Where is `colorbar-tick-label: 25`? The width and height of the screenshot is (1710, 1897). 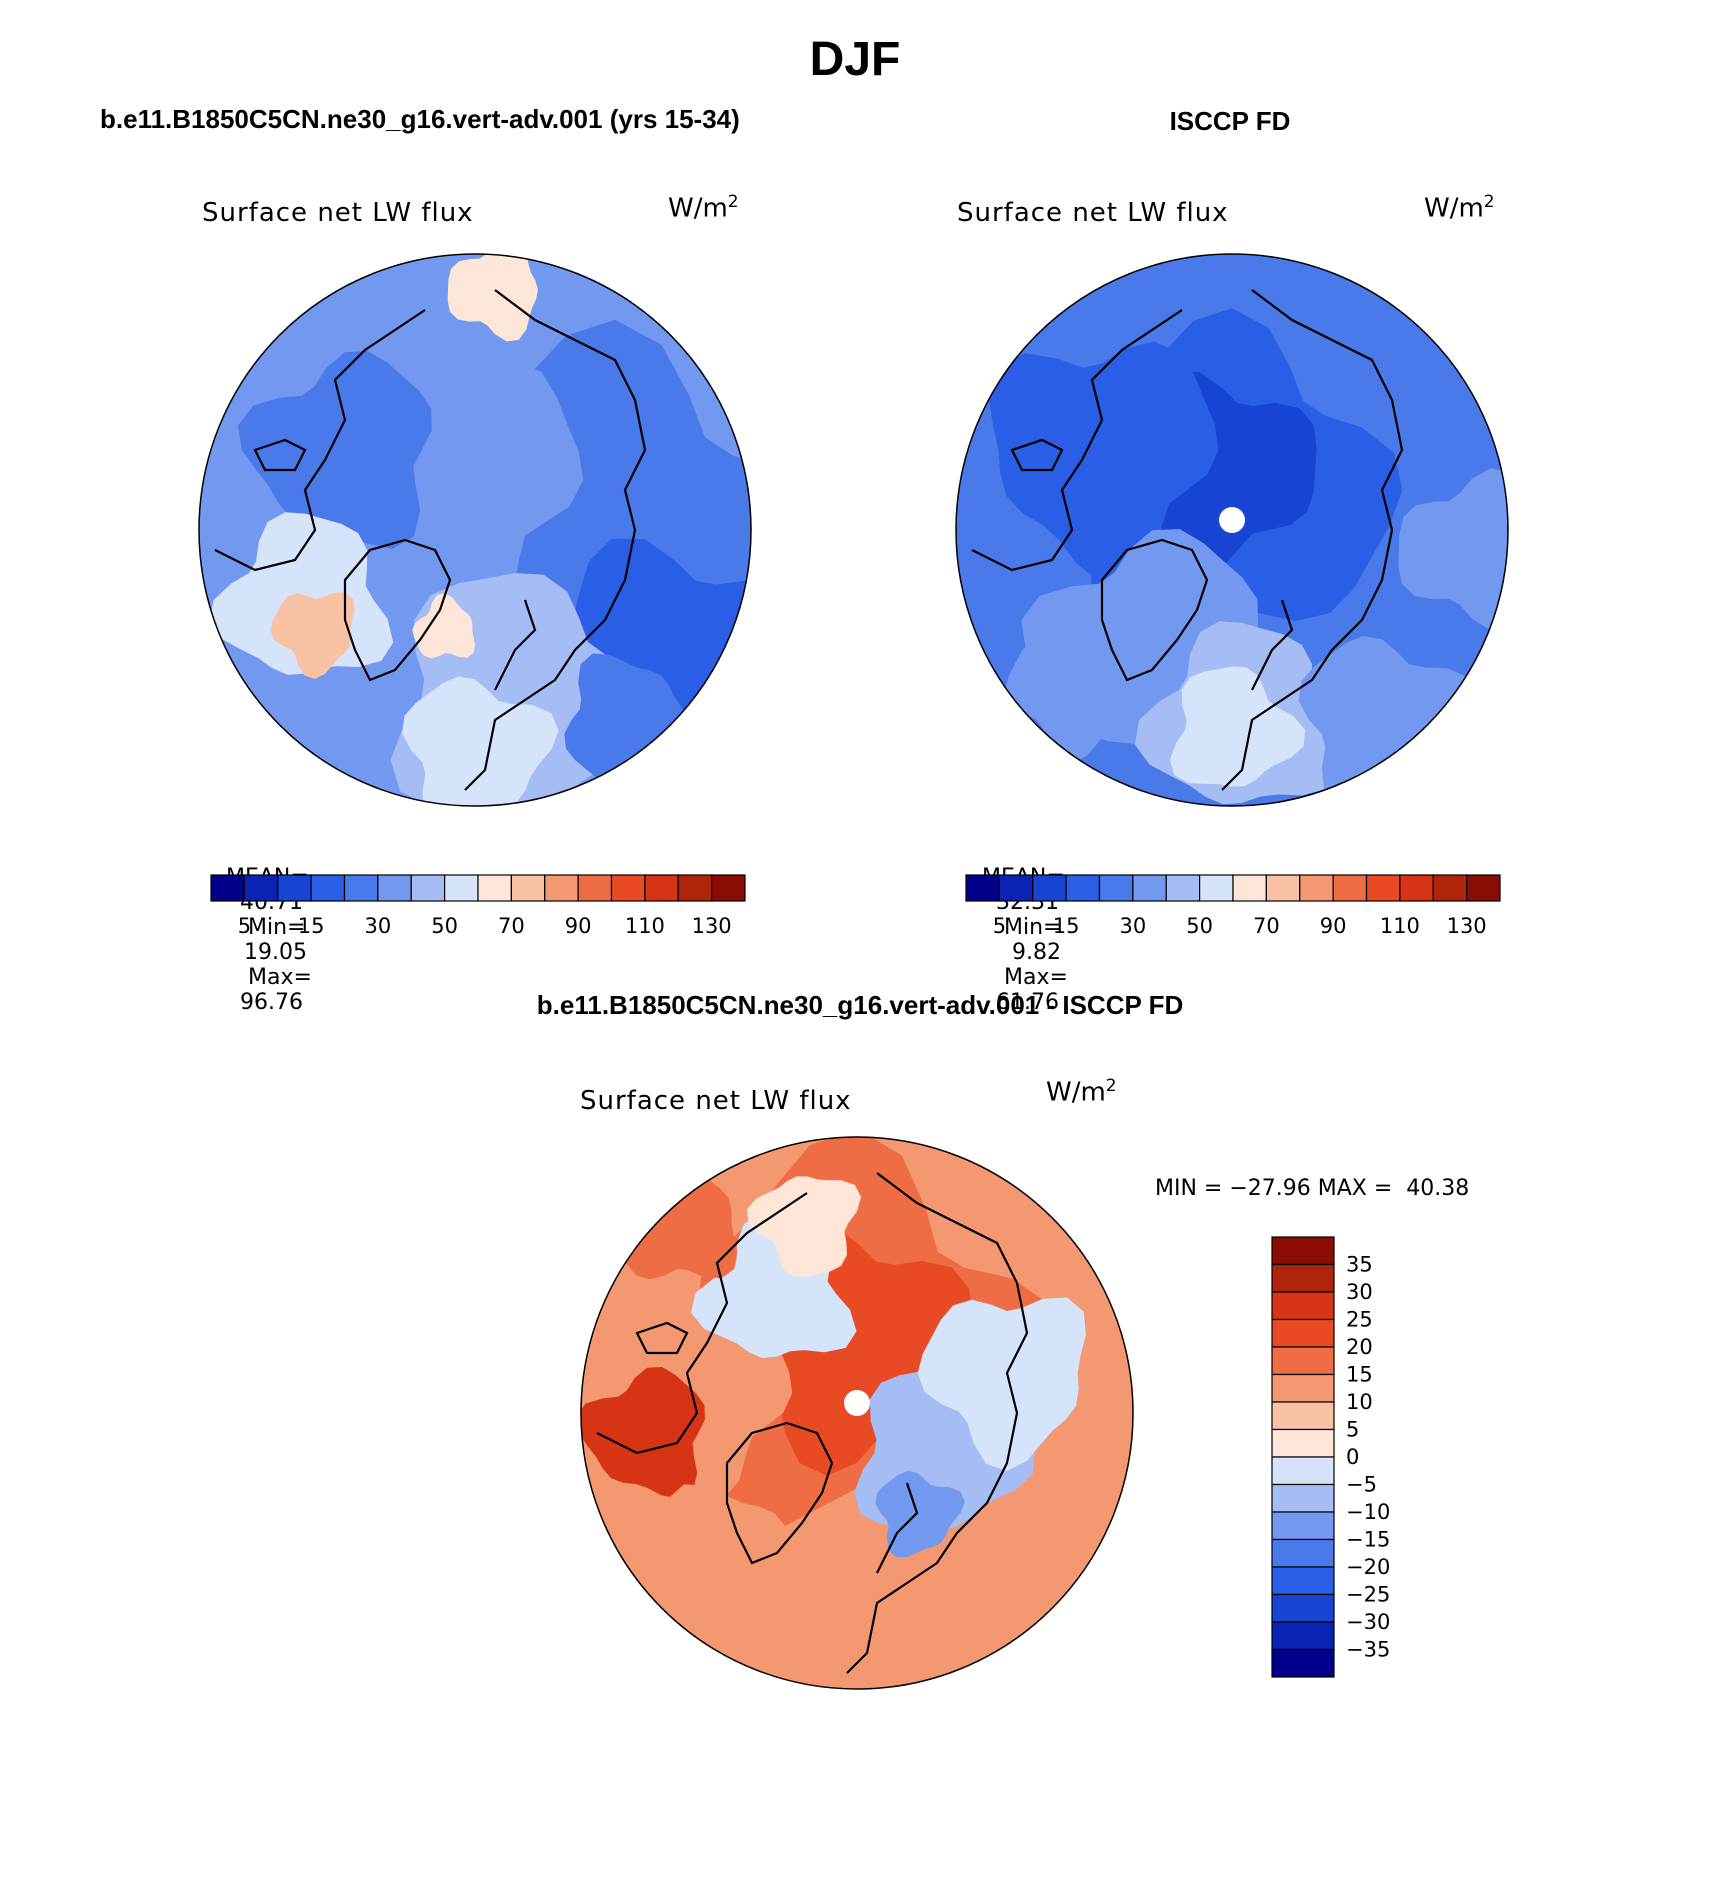
colorbar-tick-label: 25 is located at coordinates (1359, 1320).